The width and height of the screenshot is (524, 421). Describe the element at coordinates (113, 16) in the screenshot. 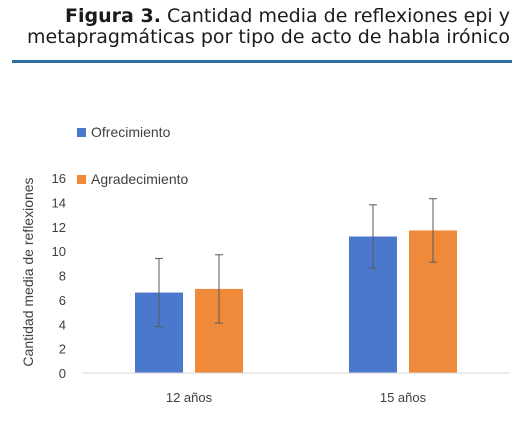

I see `figure-number: Figura 3.` at that location.